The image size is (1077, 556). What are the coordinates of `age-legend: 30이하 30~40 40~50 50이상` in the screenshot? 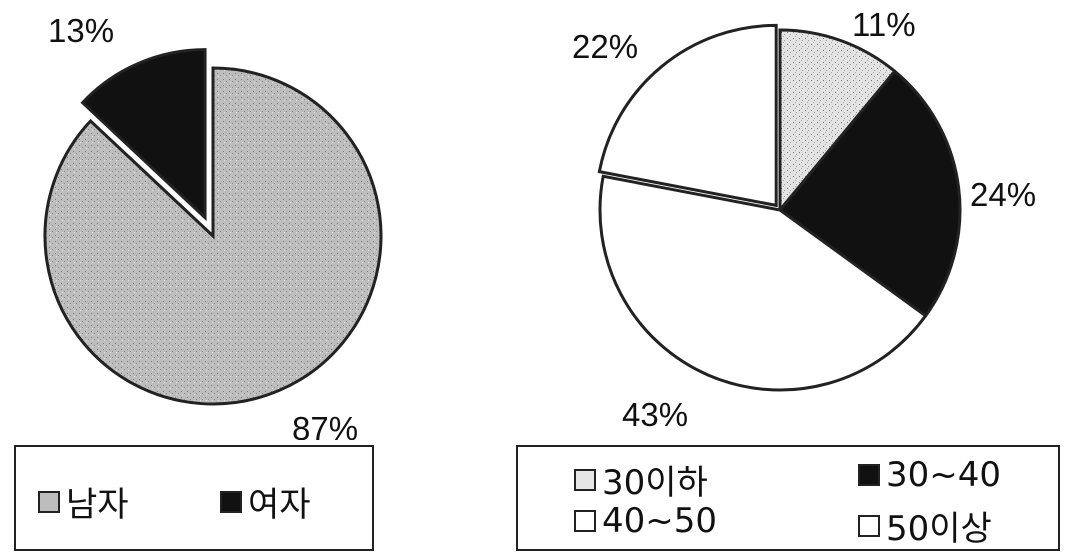 It's located at (788, 498).